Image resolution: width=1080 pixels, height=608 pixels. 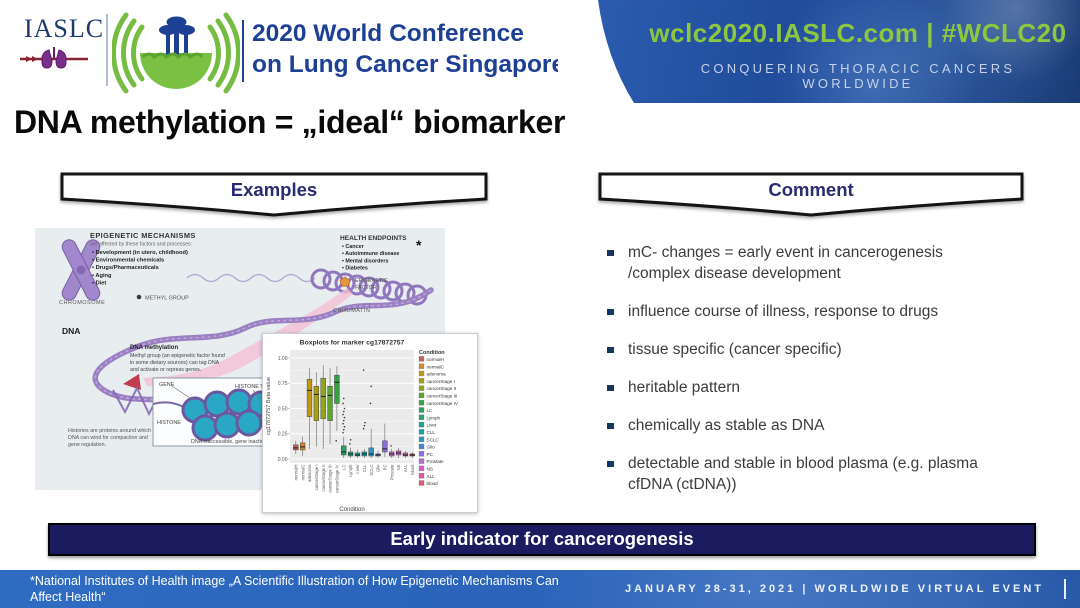 What do you see at coordinates (350, 458) in the screenshot?
I see `box-Lymph: Lymph` at bounding box center [350, 458].